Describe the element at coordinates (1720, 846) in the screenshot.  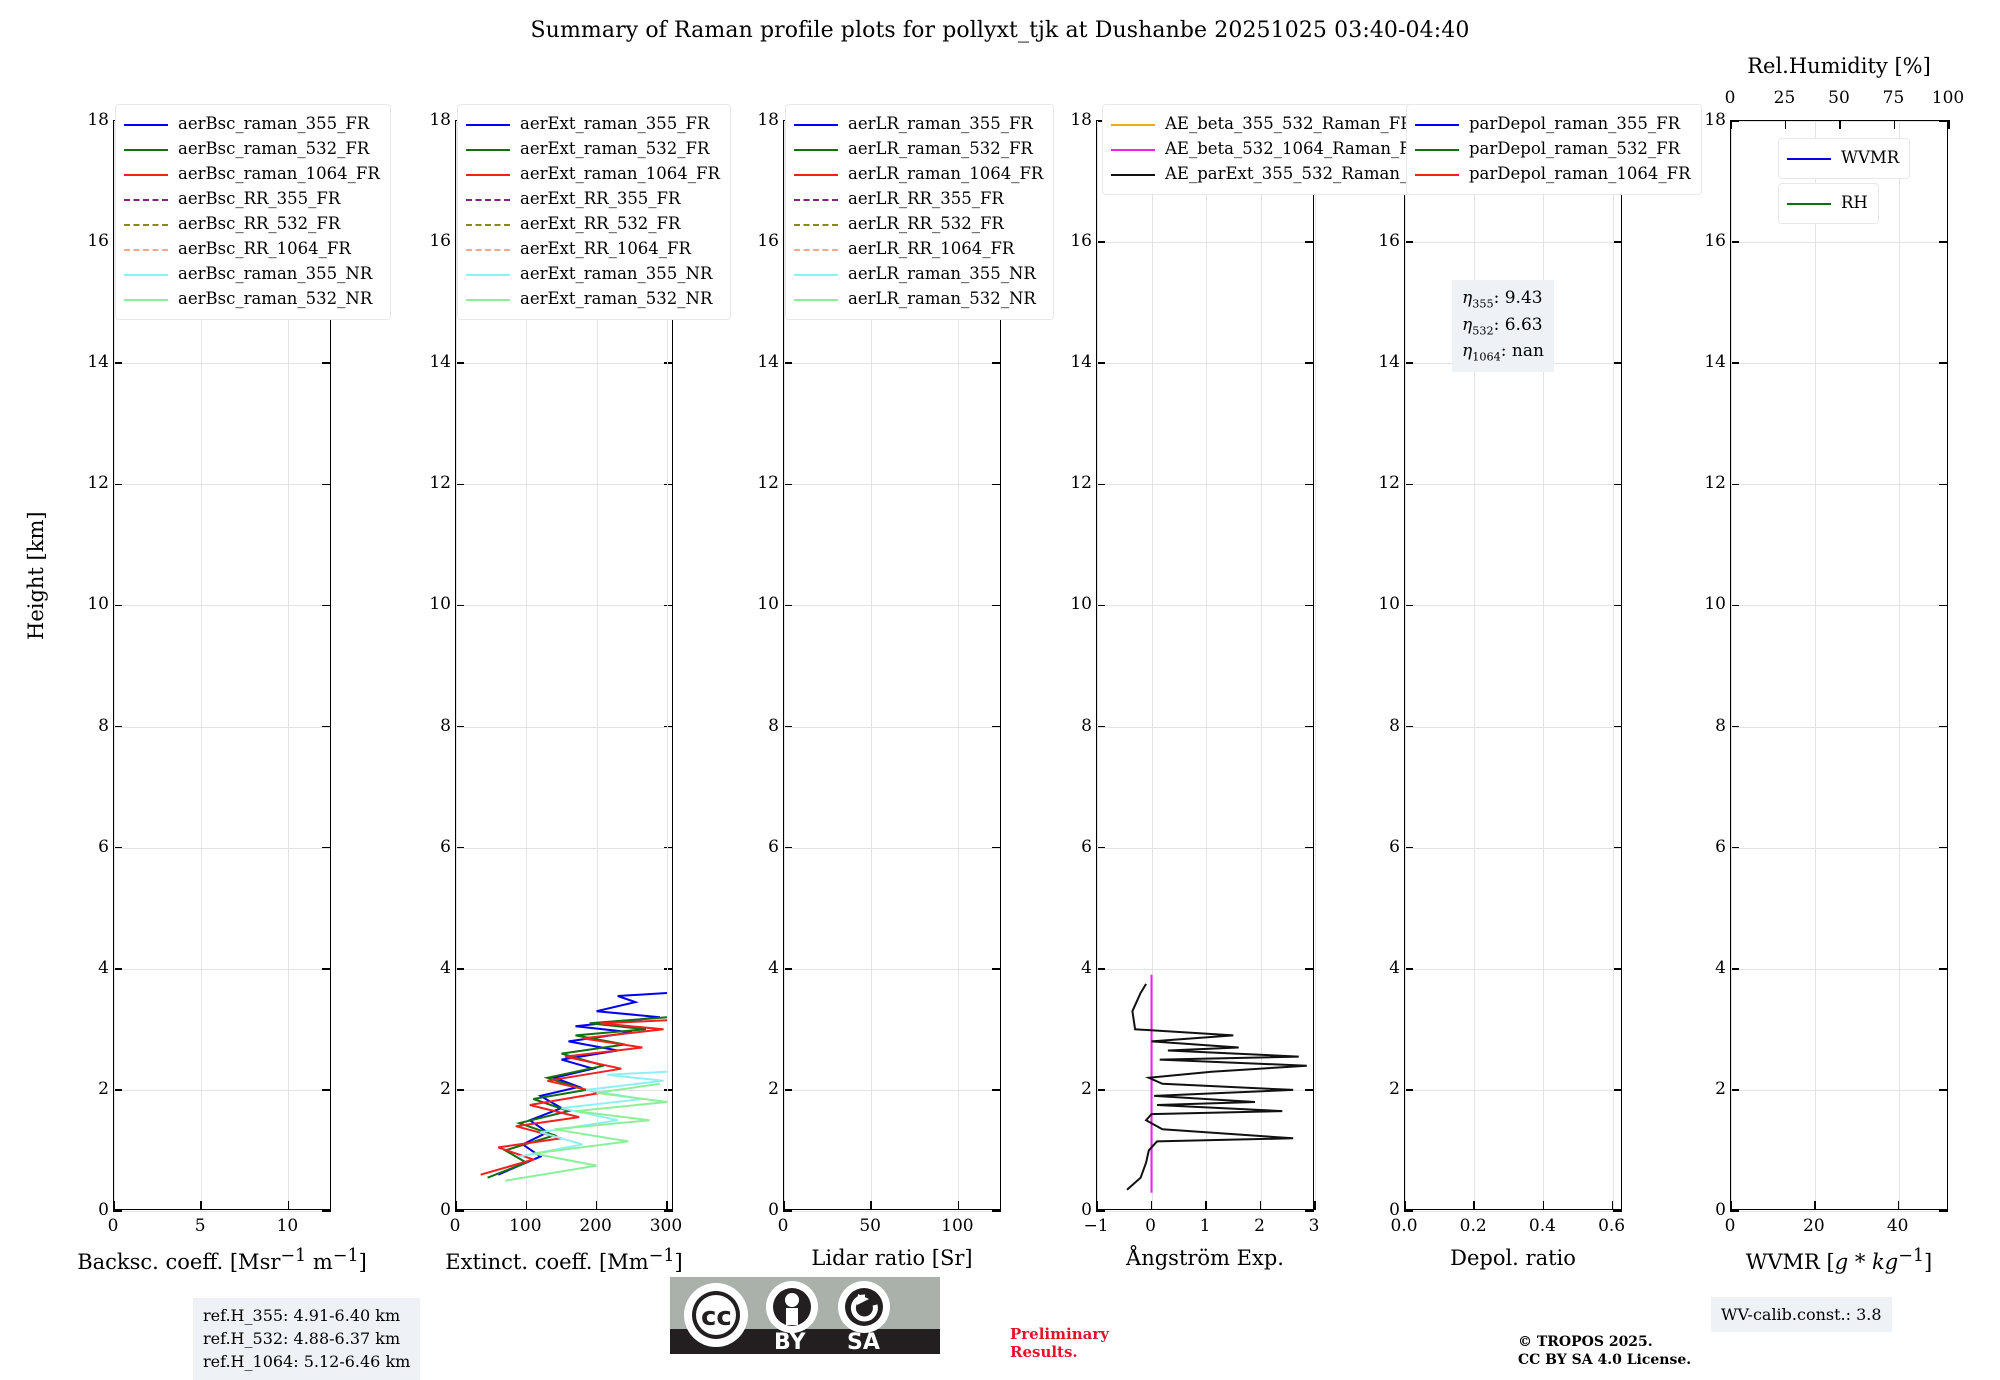
I see `y-tick-label: 6` at that location.